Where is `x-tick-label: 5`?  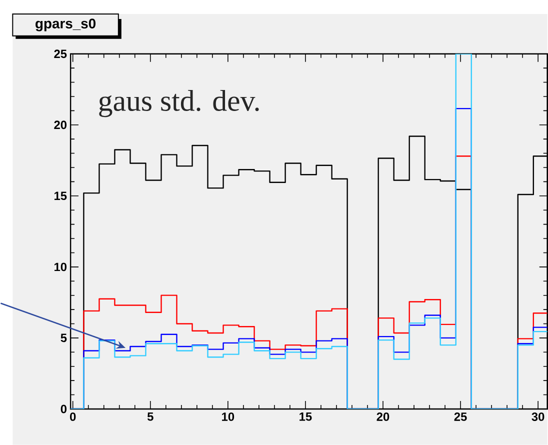 x-tick-label: 5 is located at coordinates (150, 416).